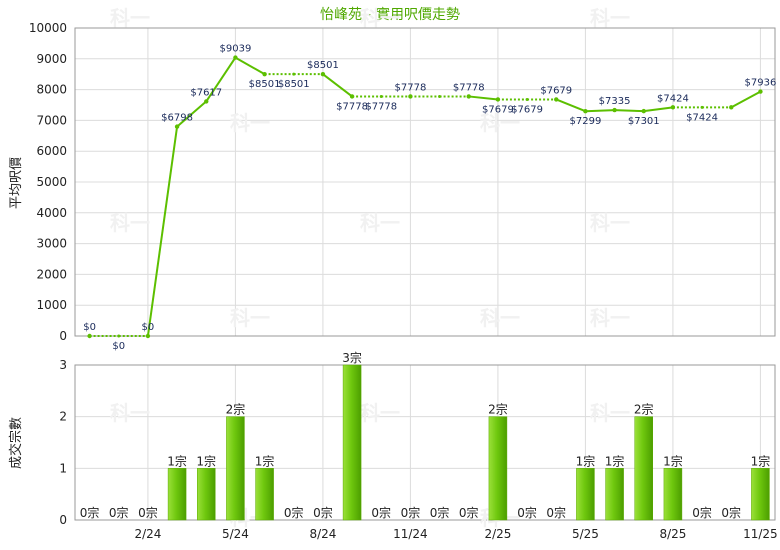  Describe the element at coordinates (51, 59) in the screenshot. I see `top-y-tick-label: 9000` at that location.